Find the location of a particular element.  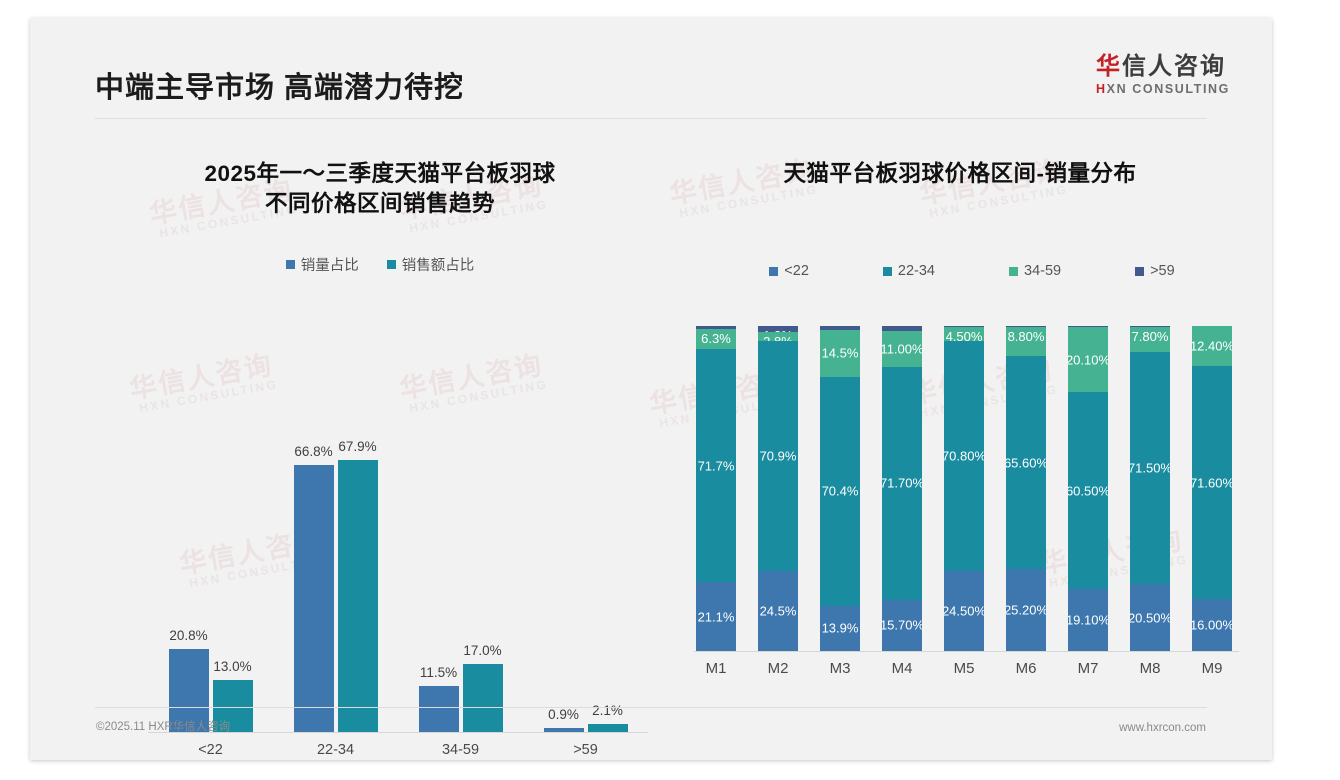

stacked-bar-segment: 24.50% is located at coordinates (964, 611).